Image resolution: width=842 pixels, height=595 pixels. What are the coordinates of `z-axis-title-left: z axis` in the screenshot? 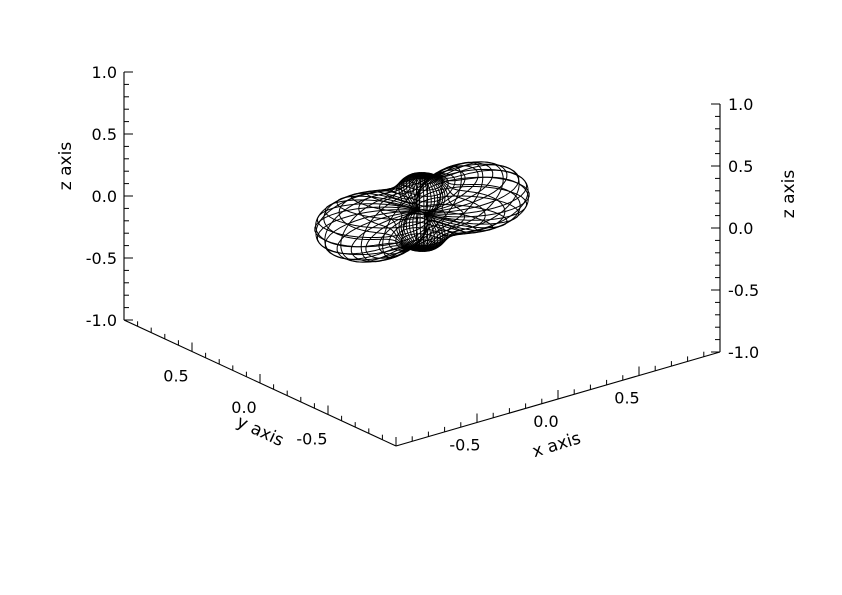 It's located at (66, 166).